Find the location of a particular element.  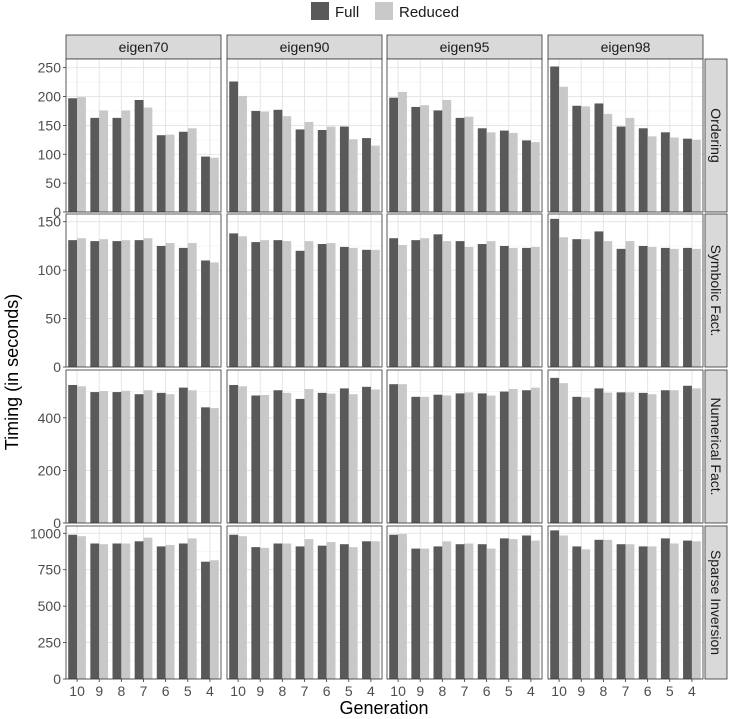

legend: Full Reduced is located at coordinates (385, 11).